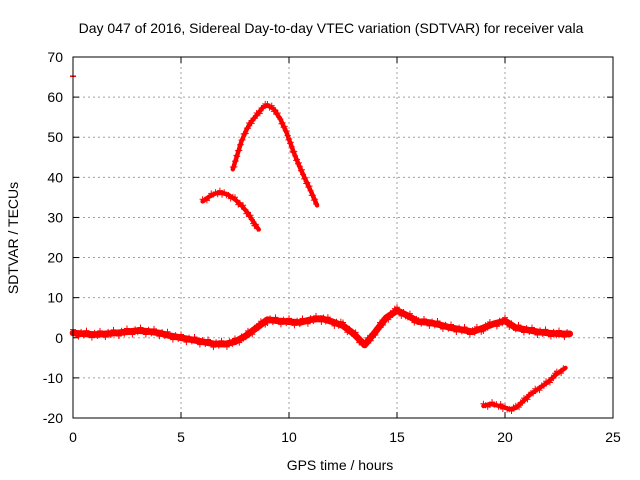 This screenshot has height=480, width=640. Describe the element at coordinates (59, 338) in the screenshot. I see `y-tick-label: 0` at that location.